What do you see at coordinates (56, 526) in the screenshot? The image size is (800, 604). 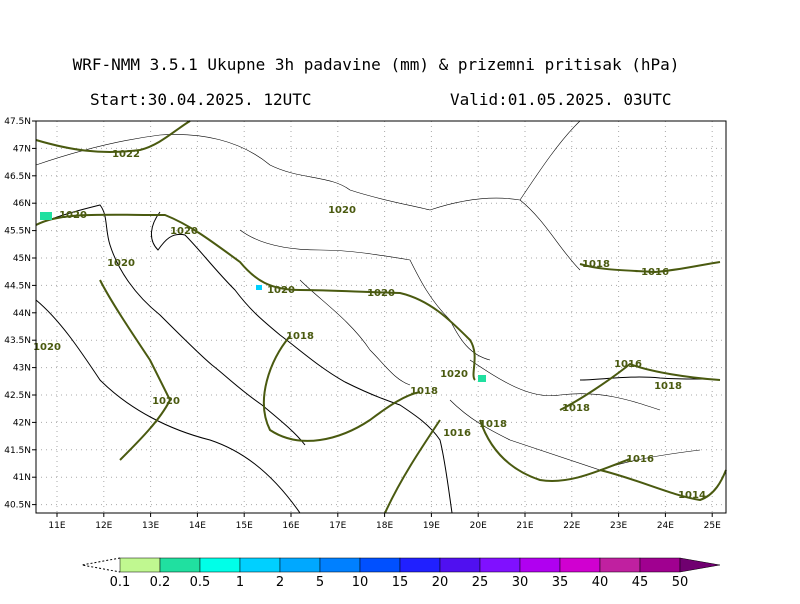 I see `lon-label: 11E` at bounding box center [56, 526].